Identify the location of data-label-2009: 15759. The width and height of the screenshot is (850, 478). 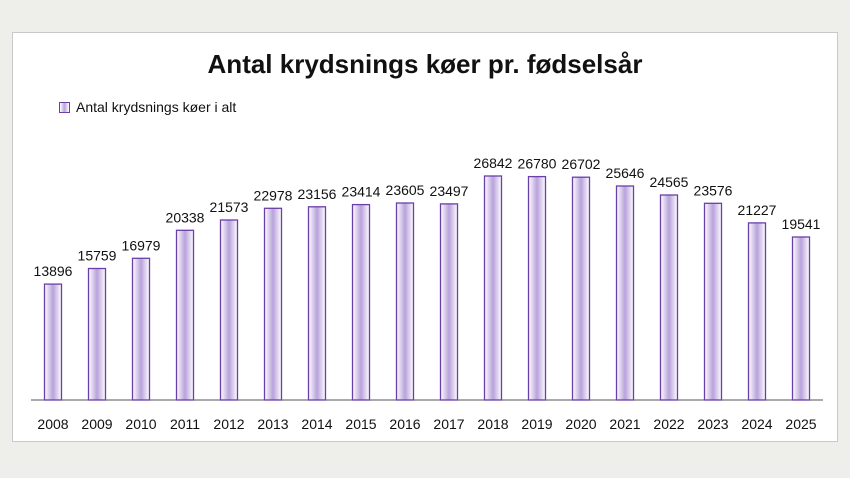
(97, 256).